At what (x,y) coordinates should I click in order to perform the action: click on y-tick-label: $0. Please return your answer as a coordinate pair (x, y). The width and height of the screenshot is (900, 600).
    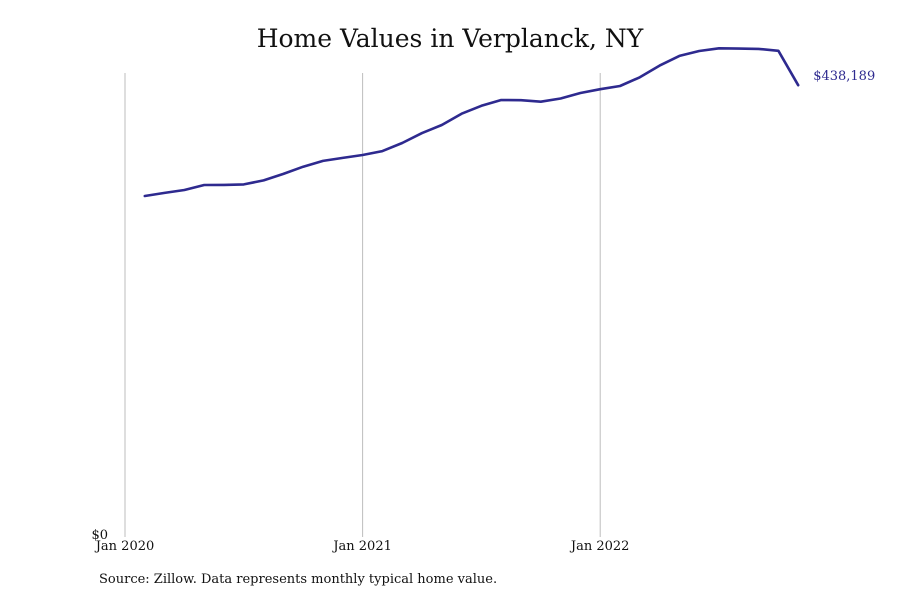
    Looking at the image, I should click on (99, 535).